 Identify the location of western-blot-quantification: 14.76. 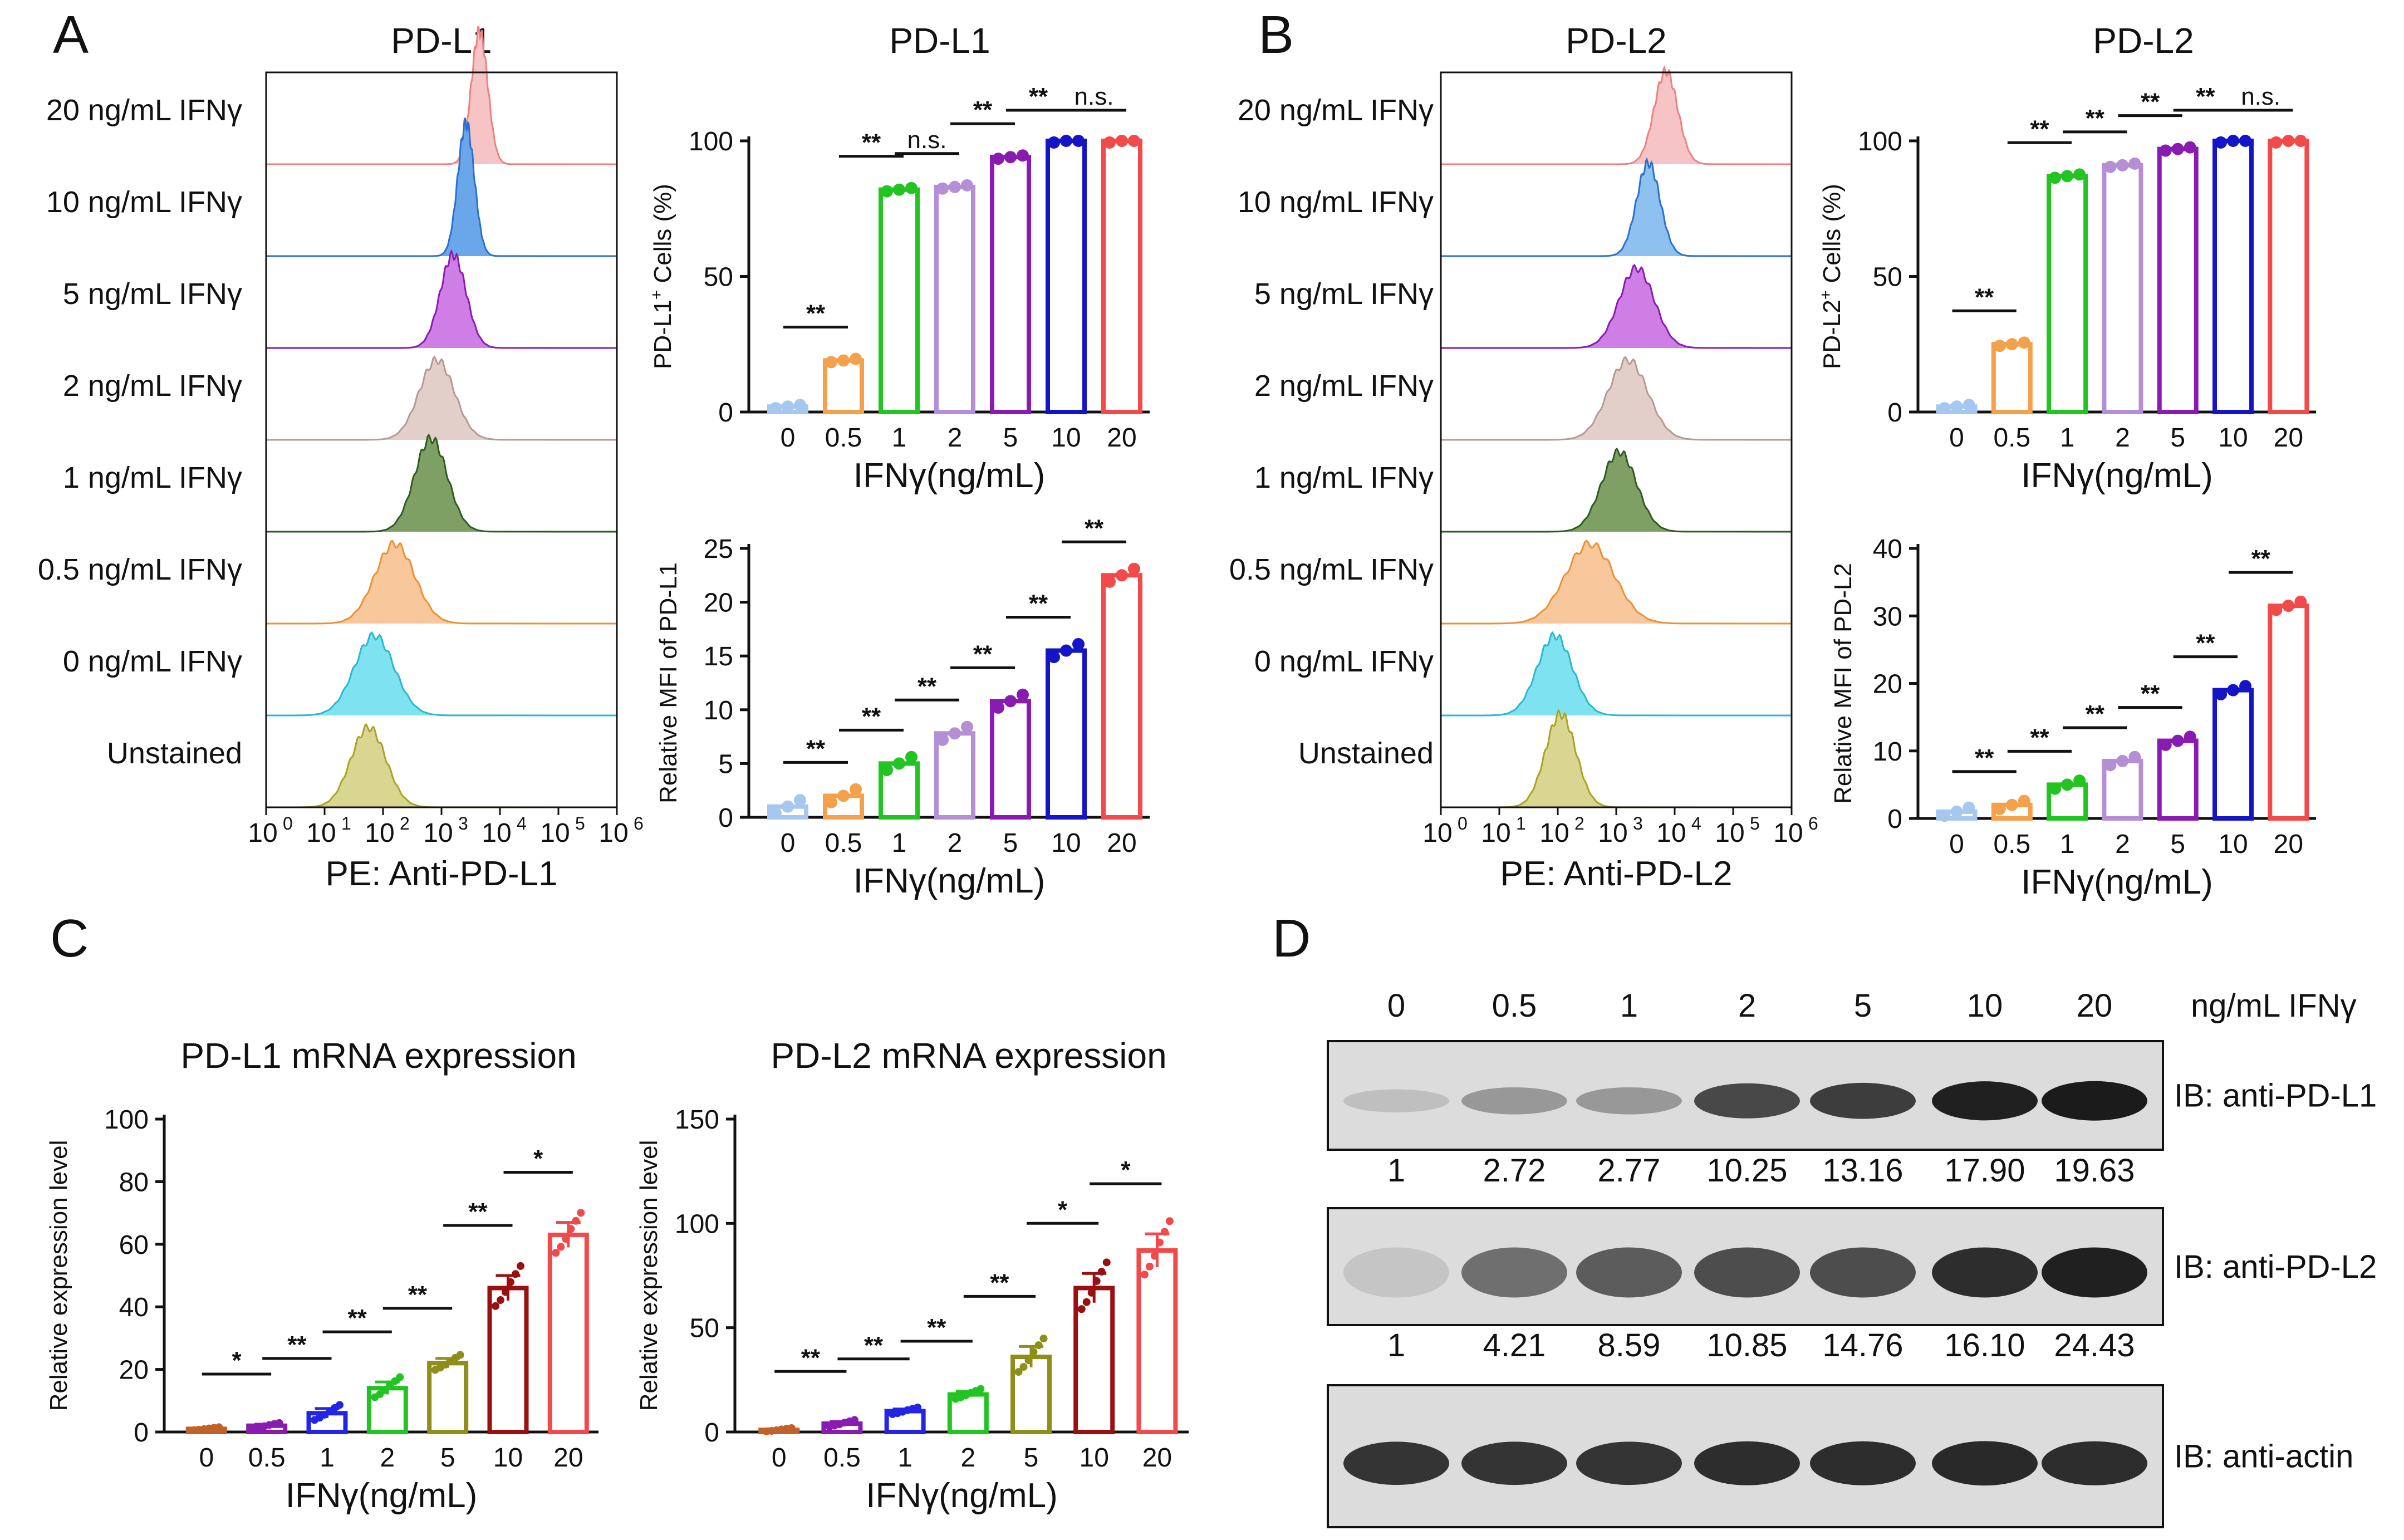
(1862, 1345).